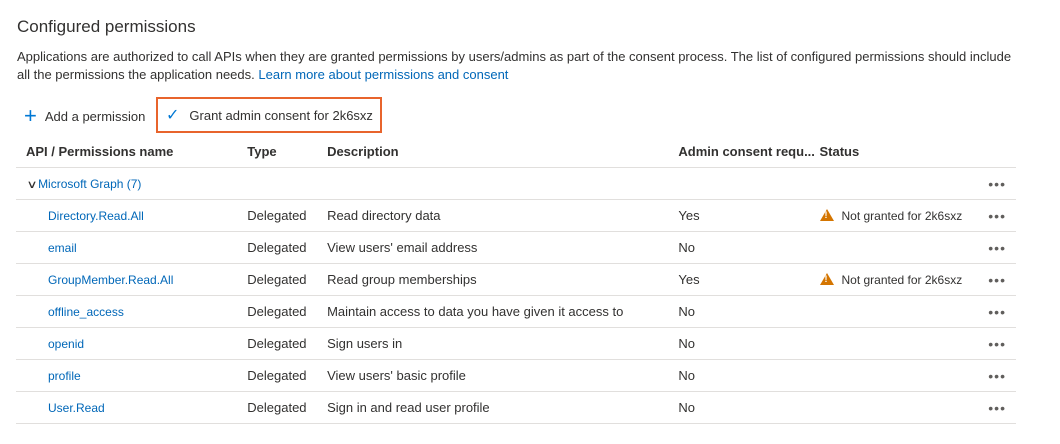  Describe the element at coordinates (503, 407) in the screenshot. I see `description-cell: Sign in and read user profile` at that location.